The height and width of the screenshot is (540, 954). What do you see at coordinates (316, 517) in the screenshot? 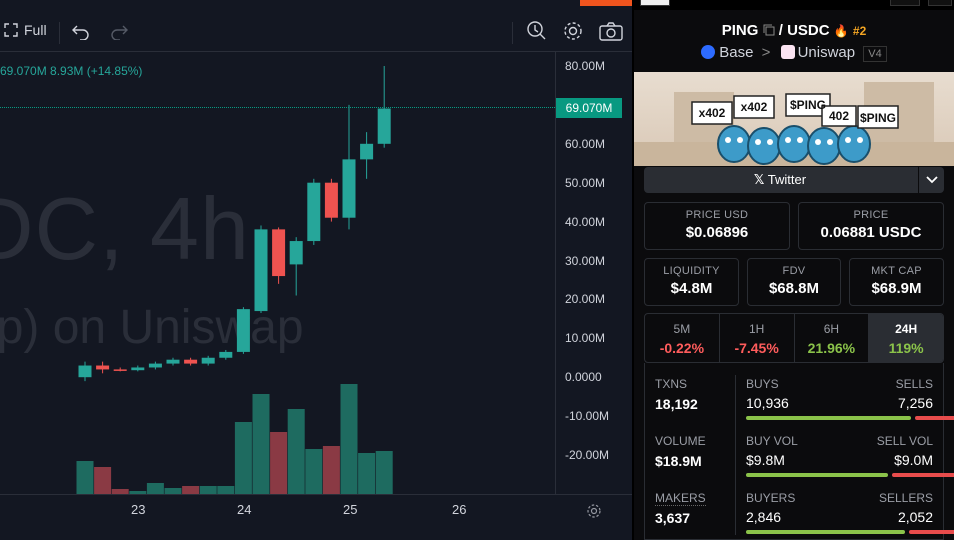
I see `time-axis` at bounding box center [316, 517].